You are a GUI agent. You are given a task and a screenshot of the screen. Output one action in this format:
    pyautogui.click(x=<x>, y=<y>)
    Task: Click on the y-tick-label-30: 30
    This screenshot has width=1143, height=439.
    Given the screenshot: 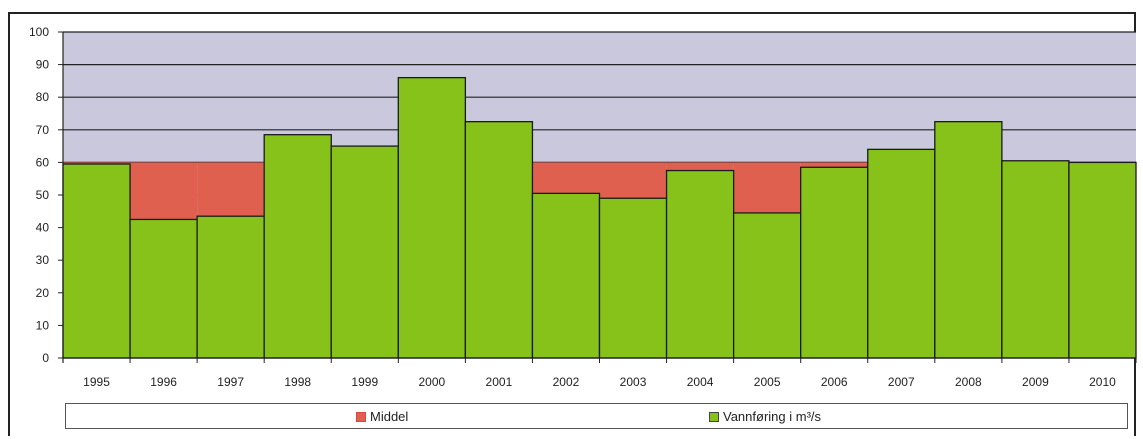 What is the action you would take?
    pyautogui.click(x=43, y=260)
    